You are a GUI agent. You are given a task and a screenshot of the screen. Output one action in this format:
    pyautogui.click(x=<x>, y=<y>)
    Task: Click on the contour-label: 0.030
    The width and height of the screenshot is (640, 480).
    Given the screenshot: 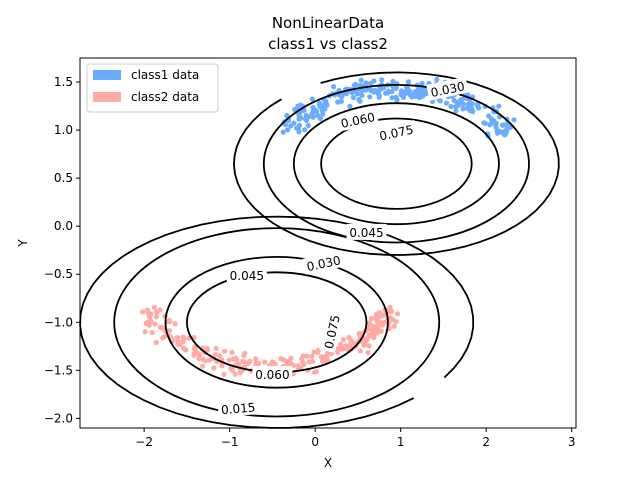 What is the action you would take?
    pyautogui.click(x=447, y=88)
    